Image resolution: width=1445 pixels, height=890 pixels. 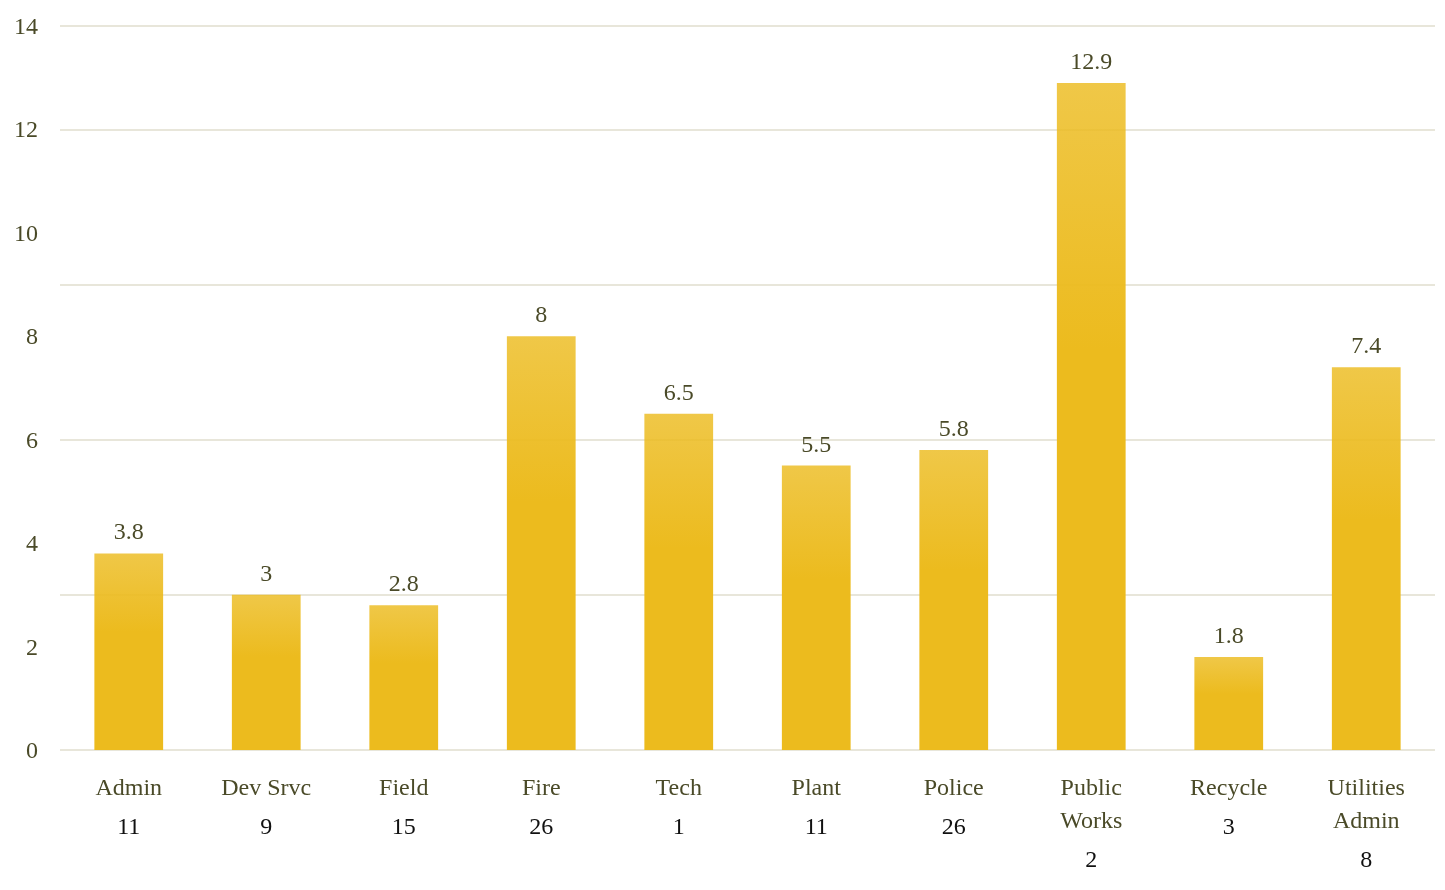 I want to click on x-tick-label: Admin 11, so click(x=129, y=806).